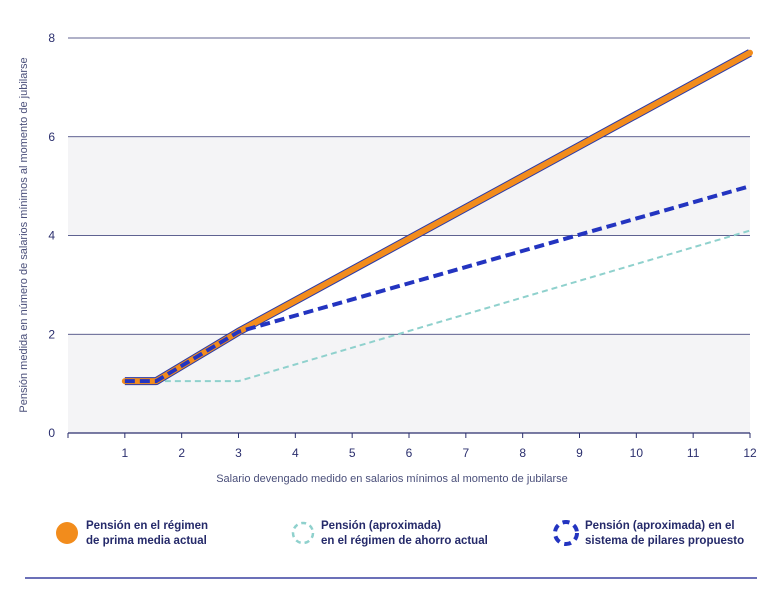 This screenshot has width=778, height=589. I want to click on y-tick-label: 6, so click(51, 137).